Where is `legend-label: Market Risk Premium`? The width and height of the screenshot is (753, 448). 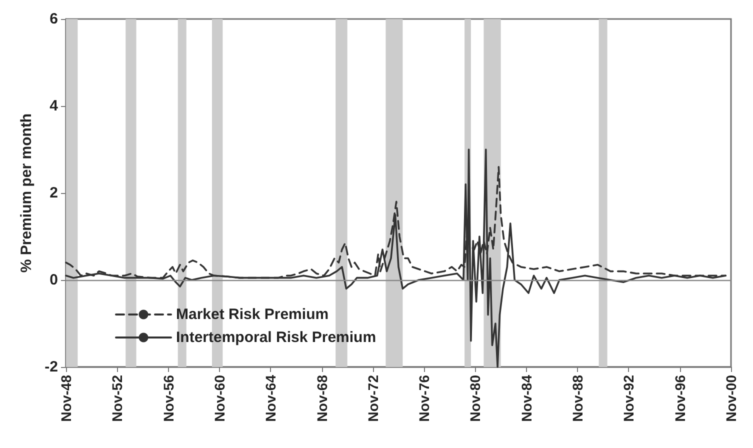
legend-label: Market Risk Premium is located at coordinates (252, 314).